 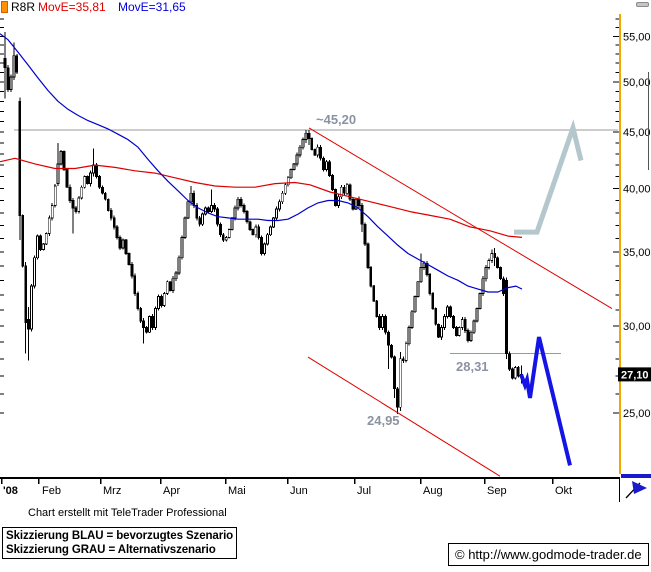 I want to click on copyright-text: © http://www.godmode-trader.de, so click(x=548, y=554).